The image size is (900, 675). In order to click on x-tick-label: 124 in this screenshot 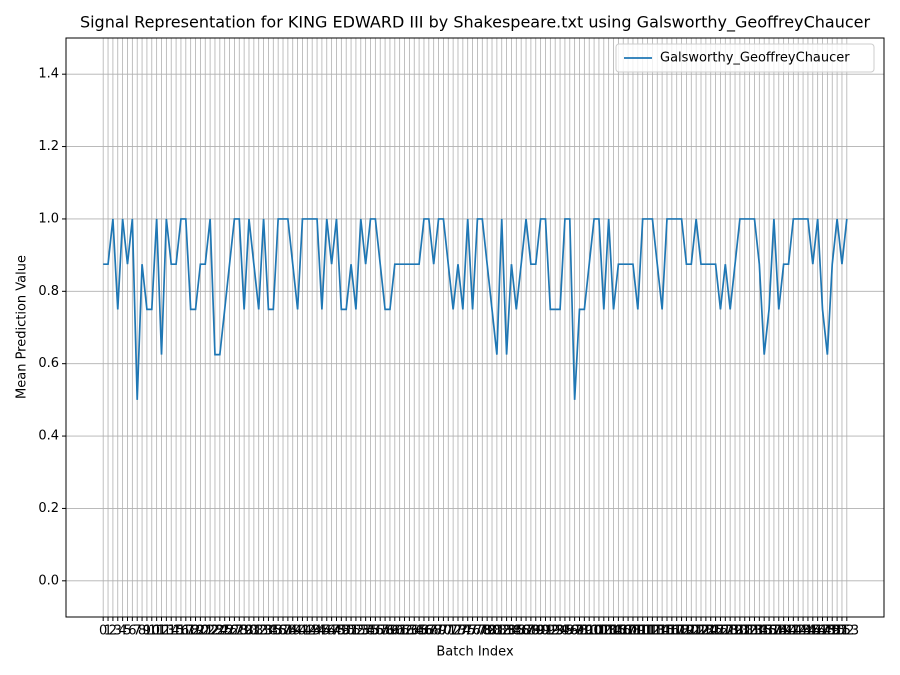, I will do `click(705, 631)`.